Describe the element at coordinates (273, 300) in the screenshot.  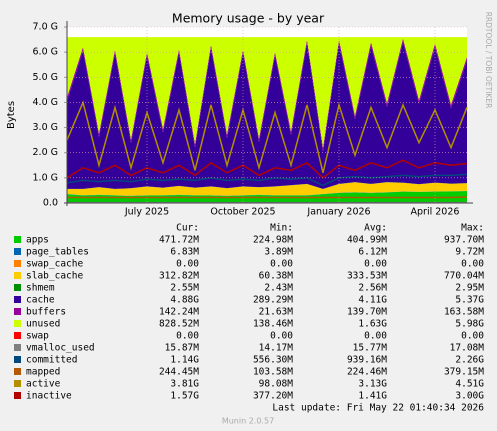
I see `legend-stat: 289.29M` at that location.